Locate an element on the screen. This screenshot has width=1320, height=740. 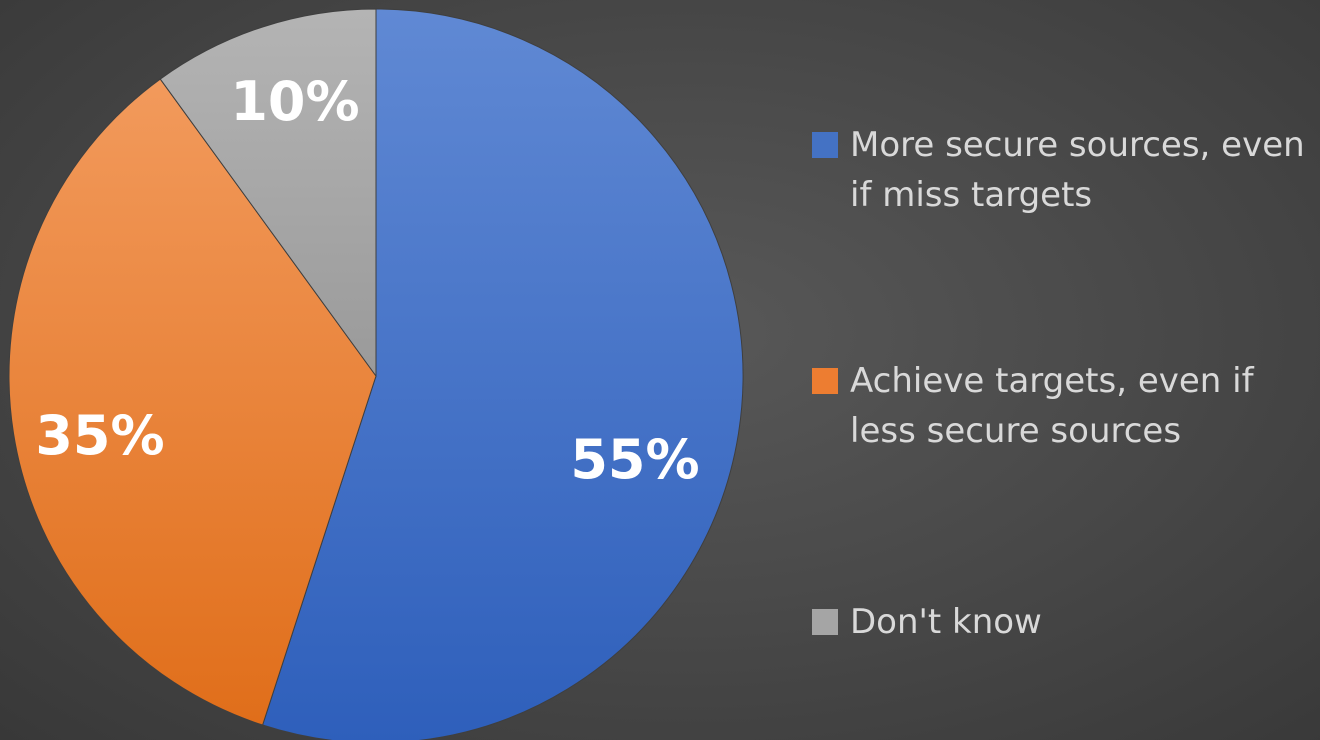
legend-label: Don't know is located at coordinates (946, 622).